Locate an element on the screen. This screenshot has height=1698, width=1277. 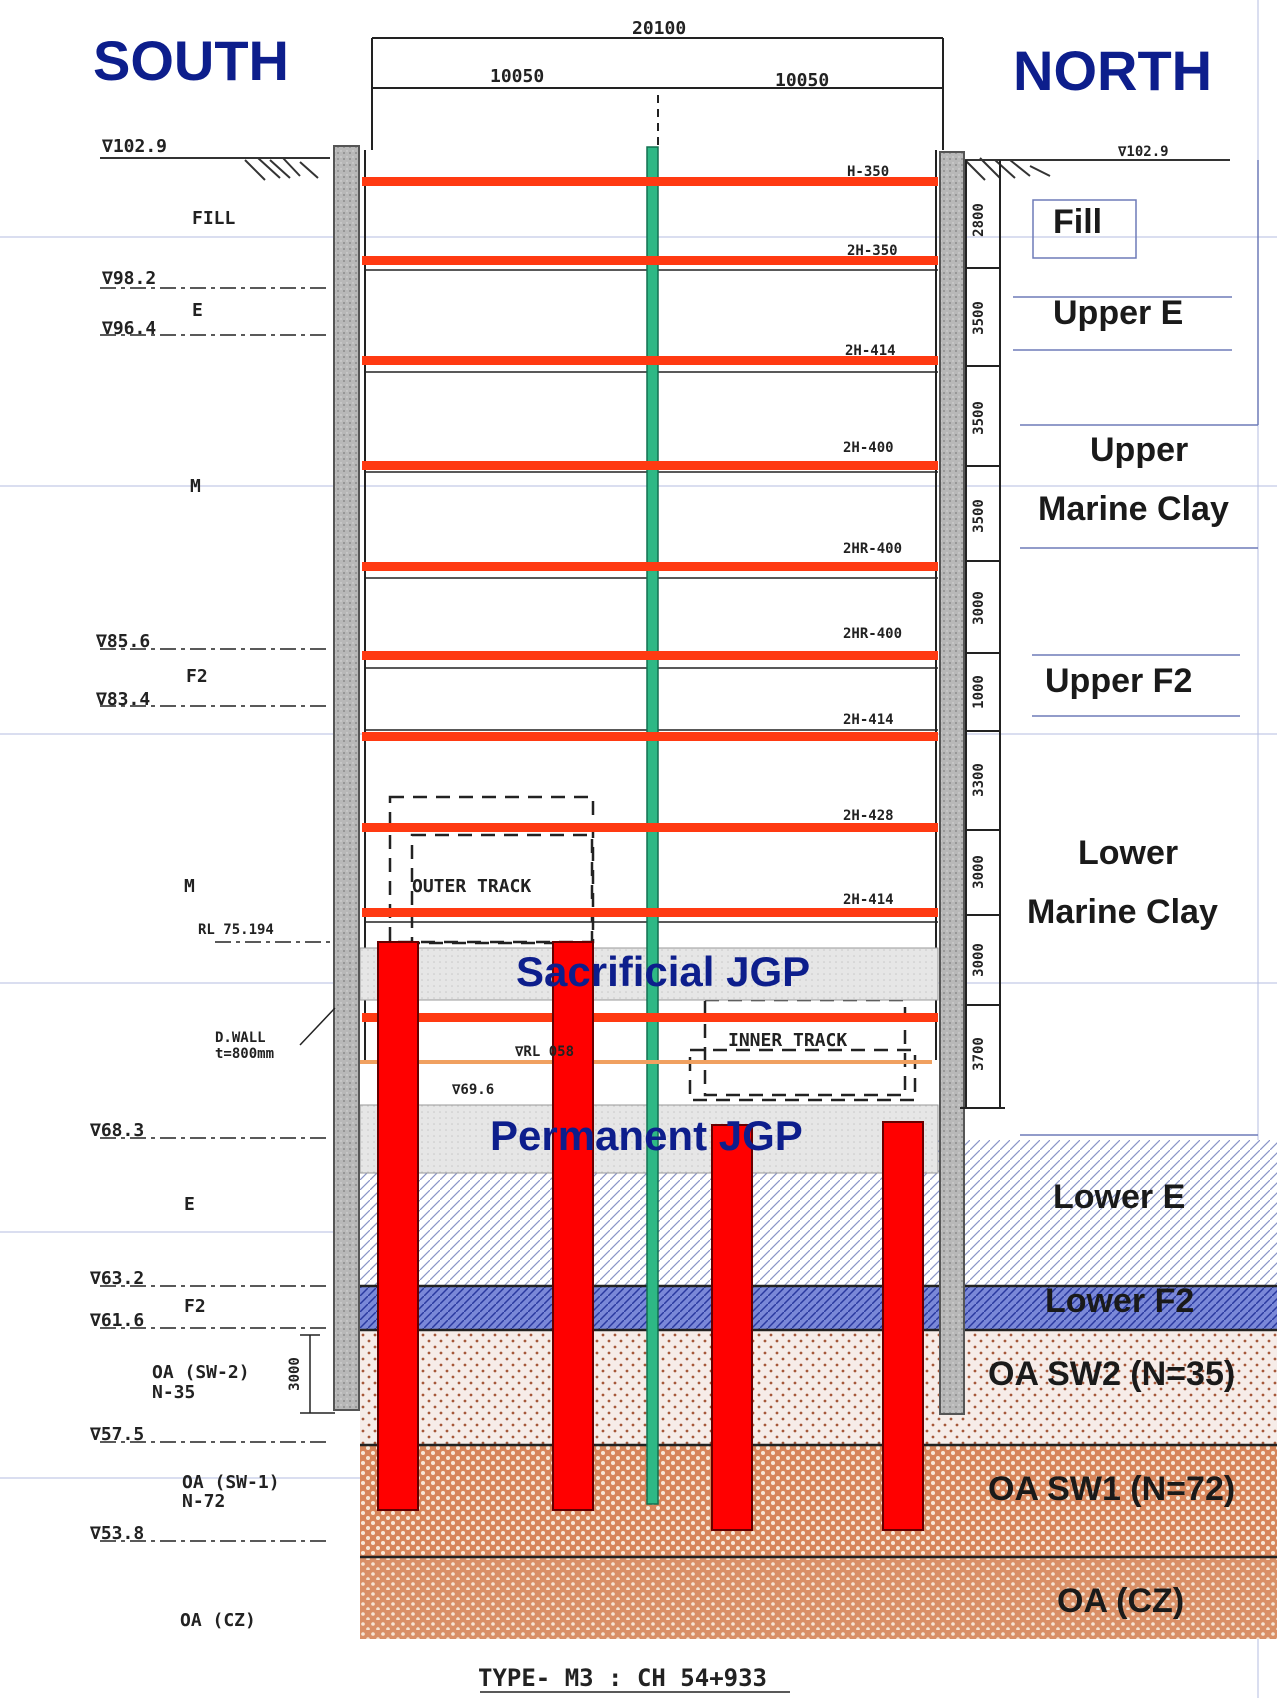
layer-boundaries is located at coordinates (818, 1421).